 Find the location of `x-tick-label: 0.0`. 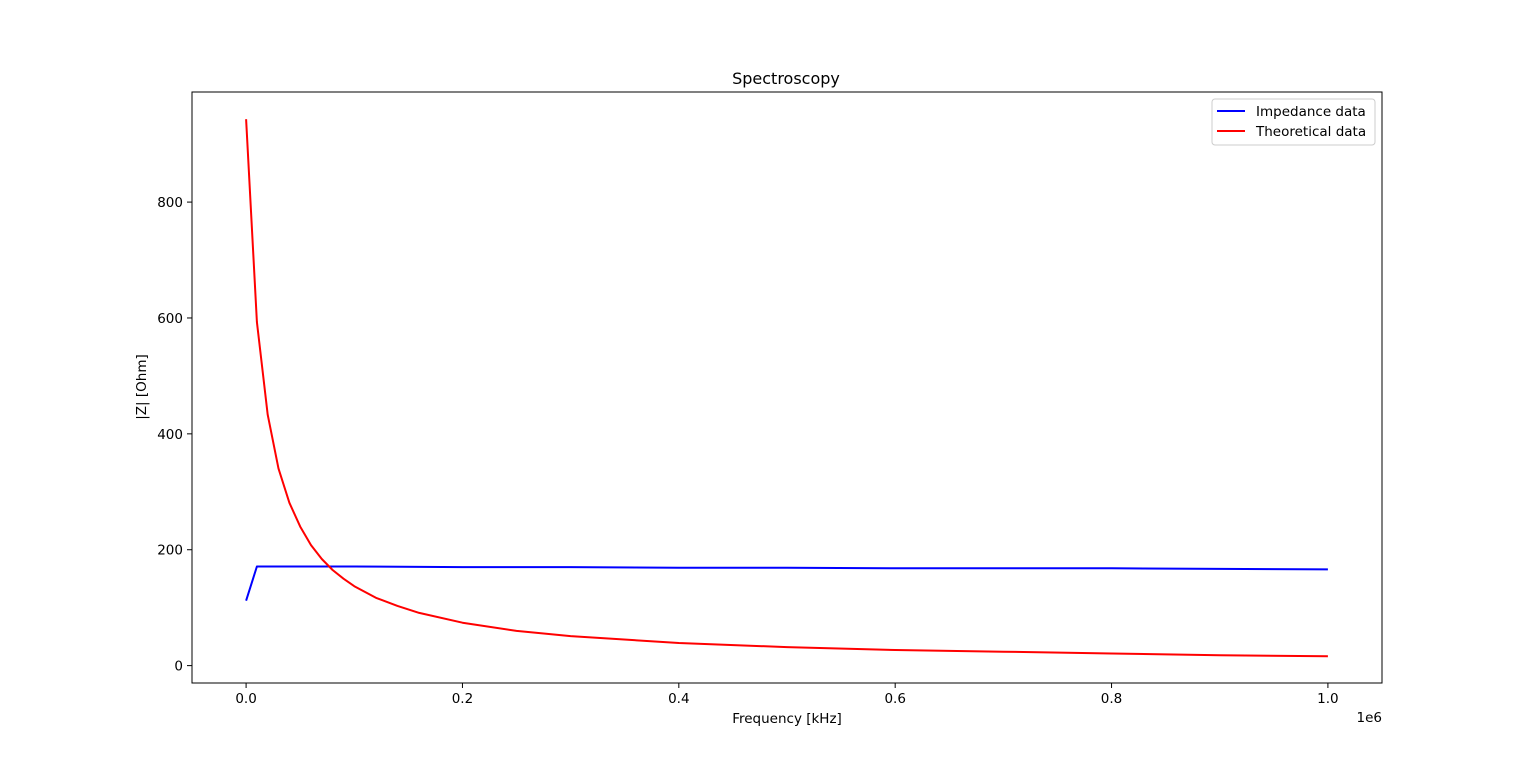

x-tick-label: 0.0 is located at coordinates (245, 699).